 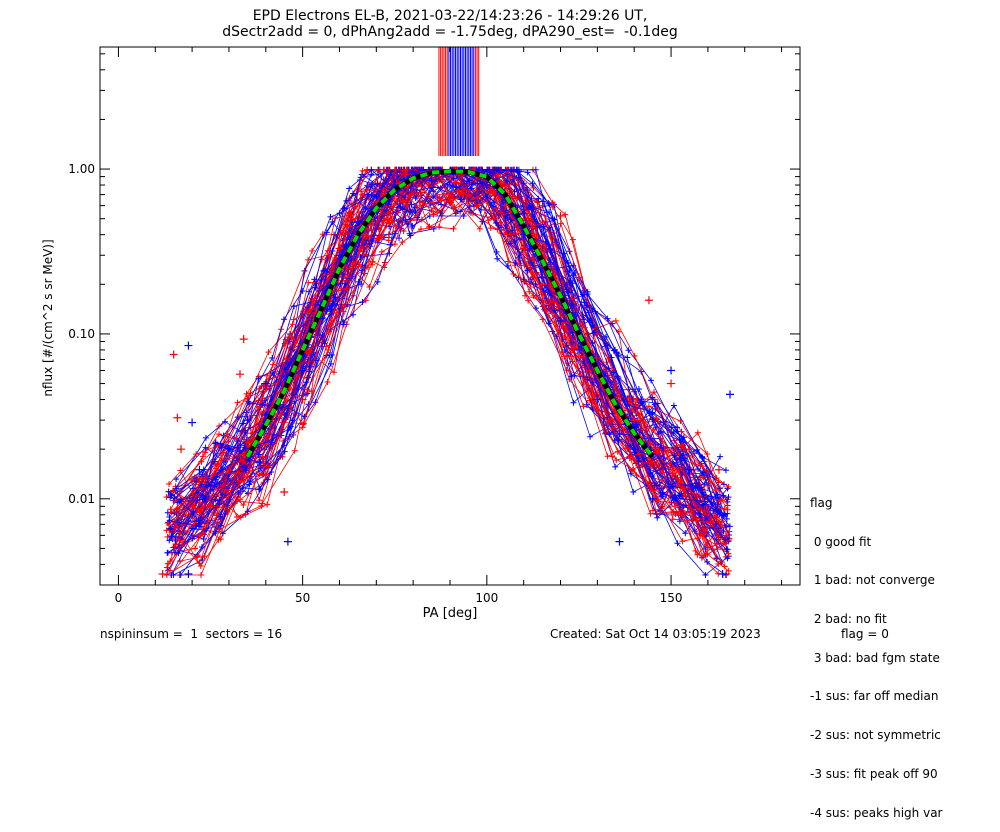 What do you see at coordinates (875, 657) in the screenshot?
I see `legend-item: 3 bad: bad fgm state` at bounding box center [875, 657].